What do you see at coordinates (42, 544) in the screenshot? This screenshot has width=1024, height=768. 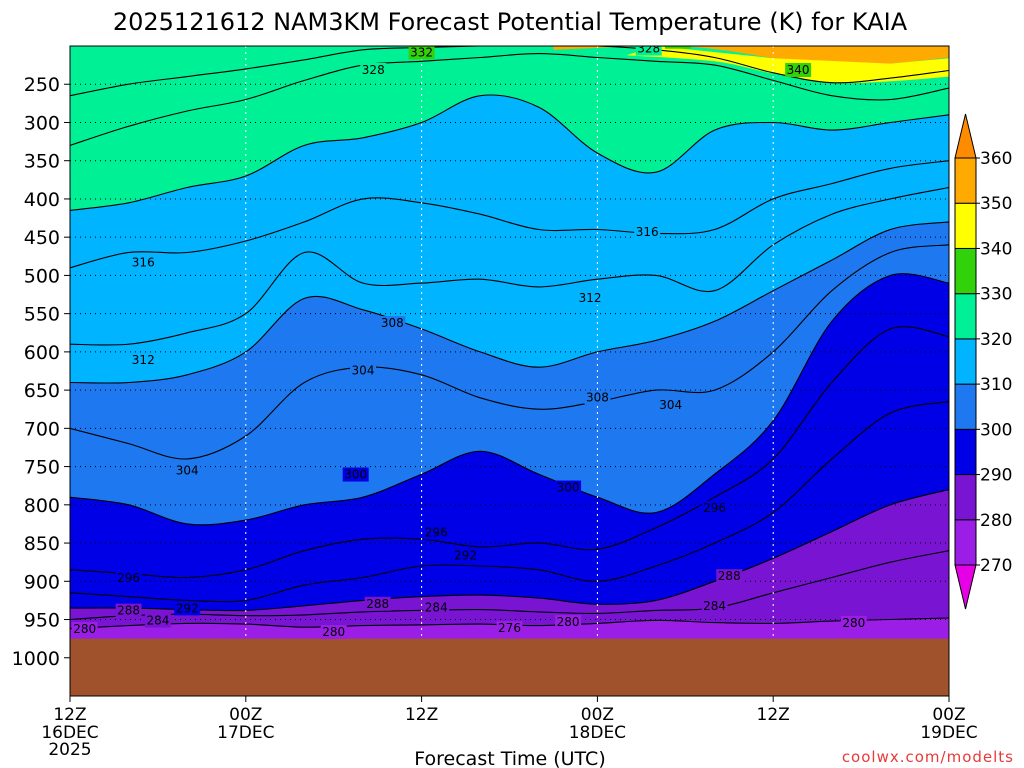 I see `y-tick-label: 850` at bounding box center [42, 544].